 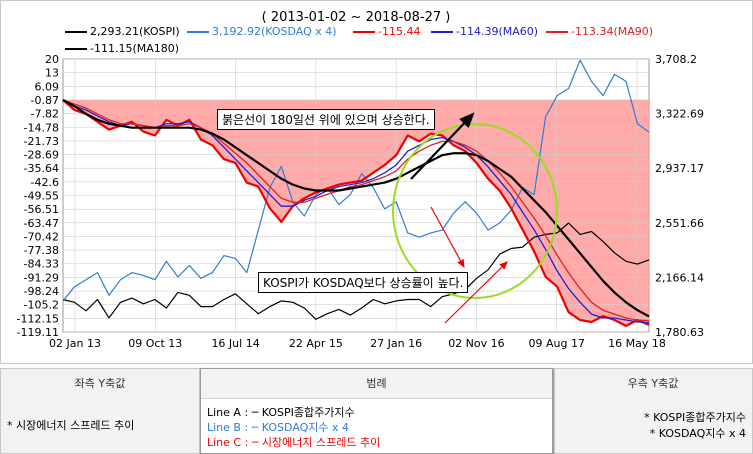 I want to click on legend-panel-title: 범례, so click(x=376, y=384).